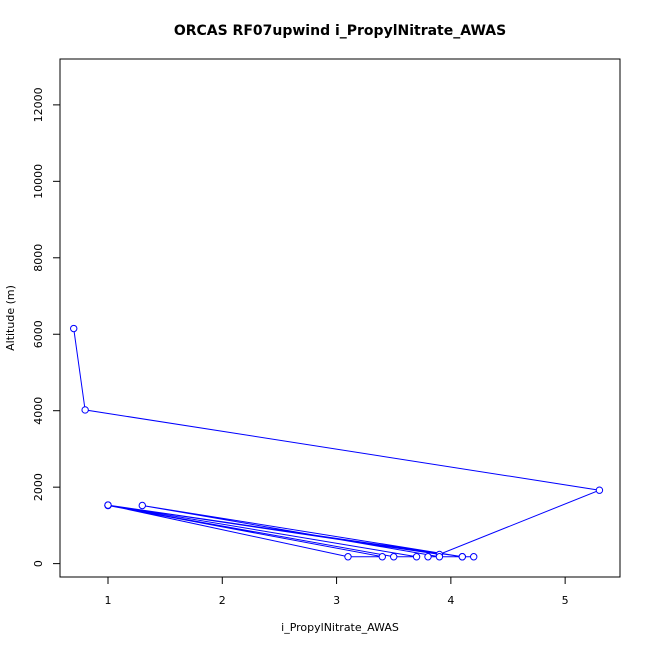 The width and height of the screenshot is (650, 650). Describe the element at coordinates (337, 591) in the screenshot. I see `x-axis: 1 2 3 4 5` at that location.